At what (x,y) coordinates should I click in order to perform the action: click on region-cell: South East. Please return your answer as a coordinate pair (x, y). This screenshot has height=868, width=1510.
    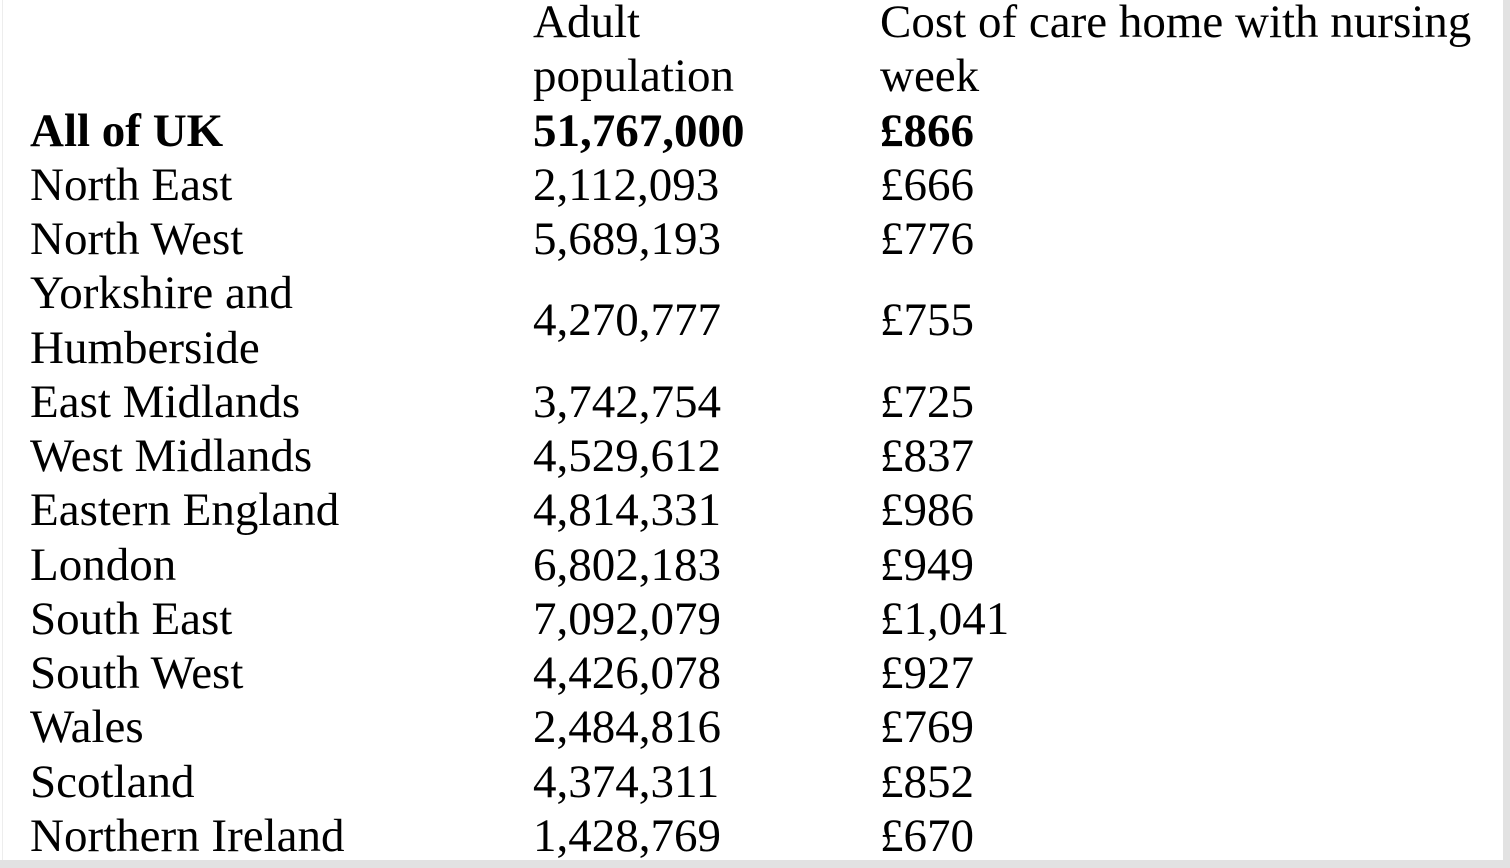
    Looking at the image, I should click on (131, 618).